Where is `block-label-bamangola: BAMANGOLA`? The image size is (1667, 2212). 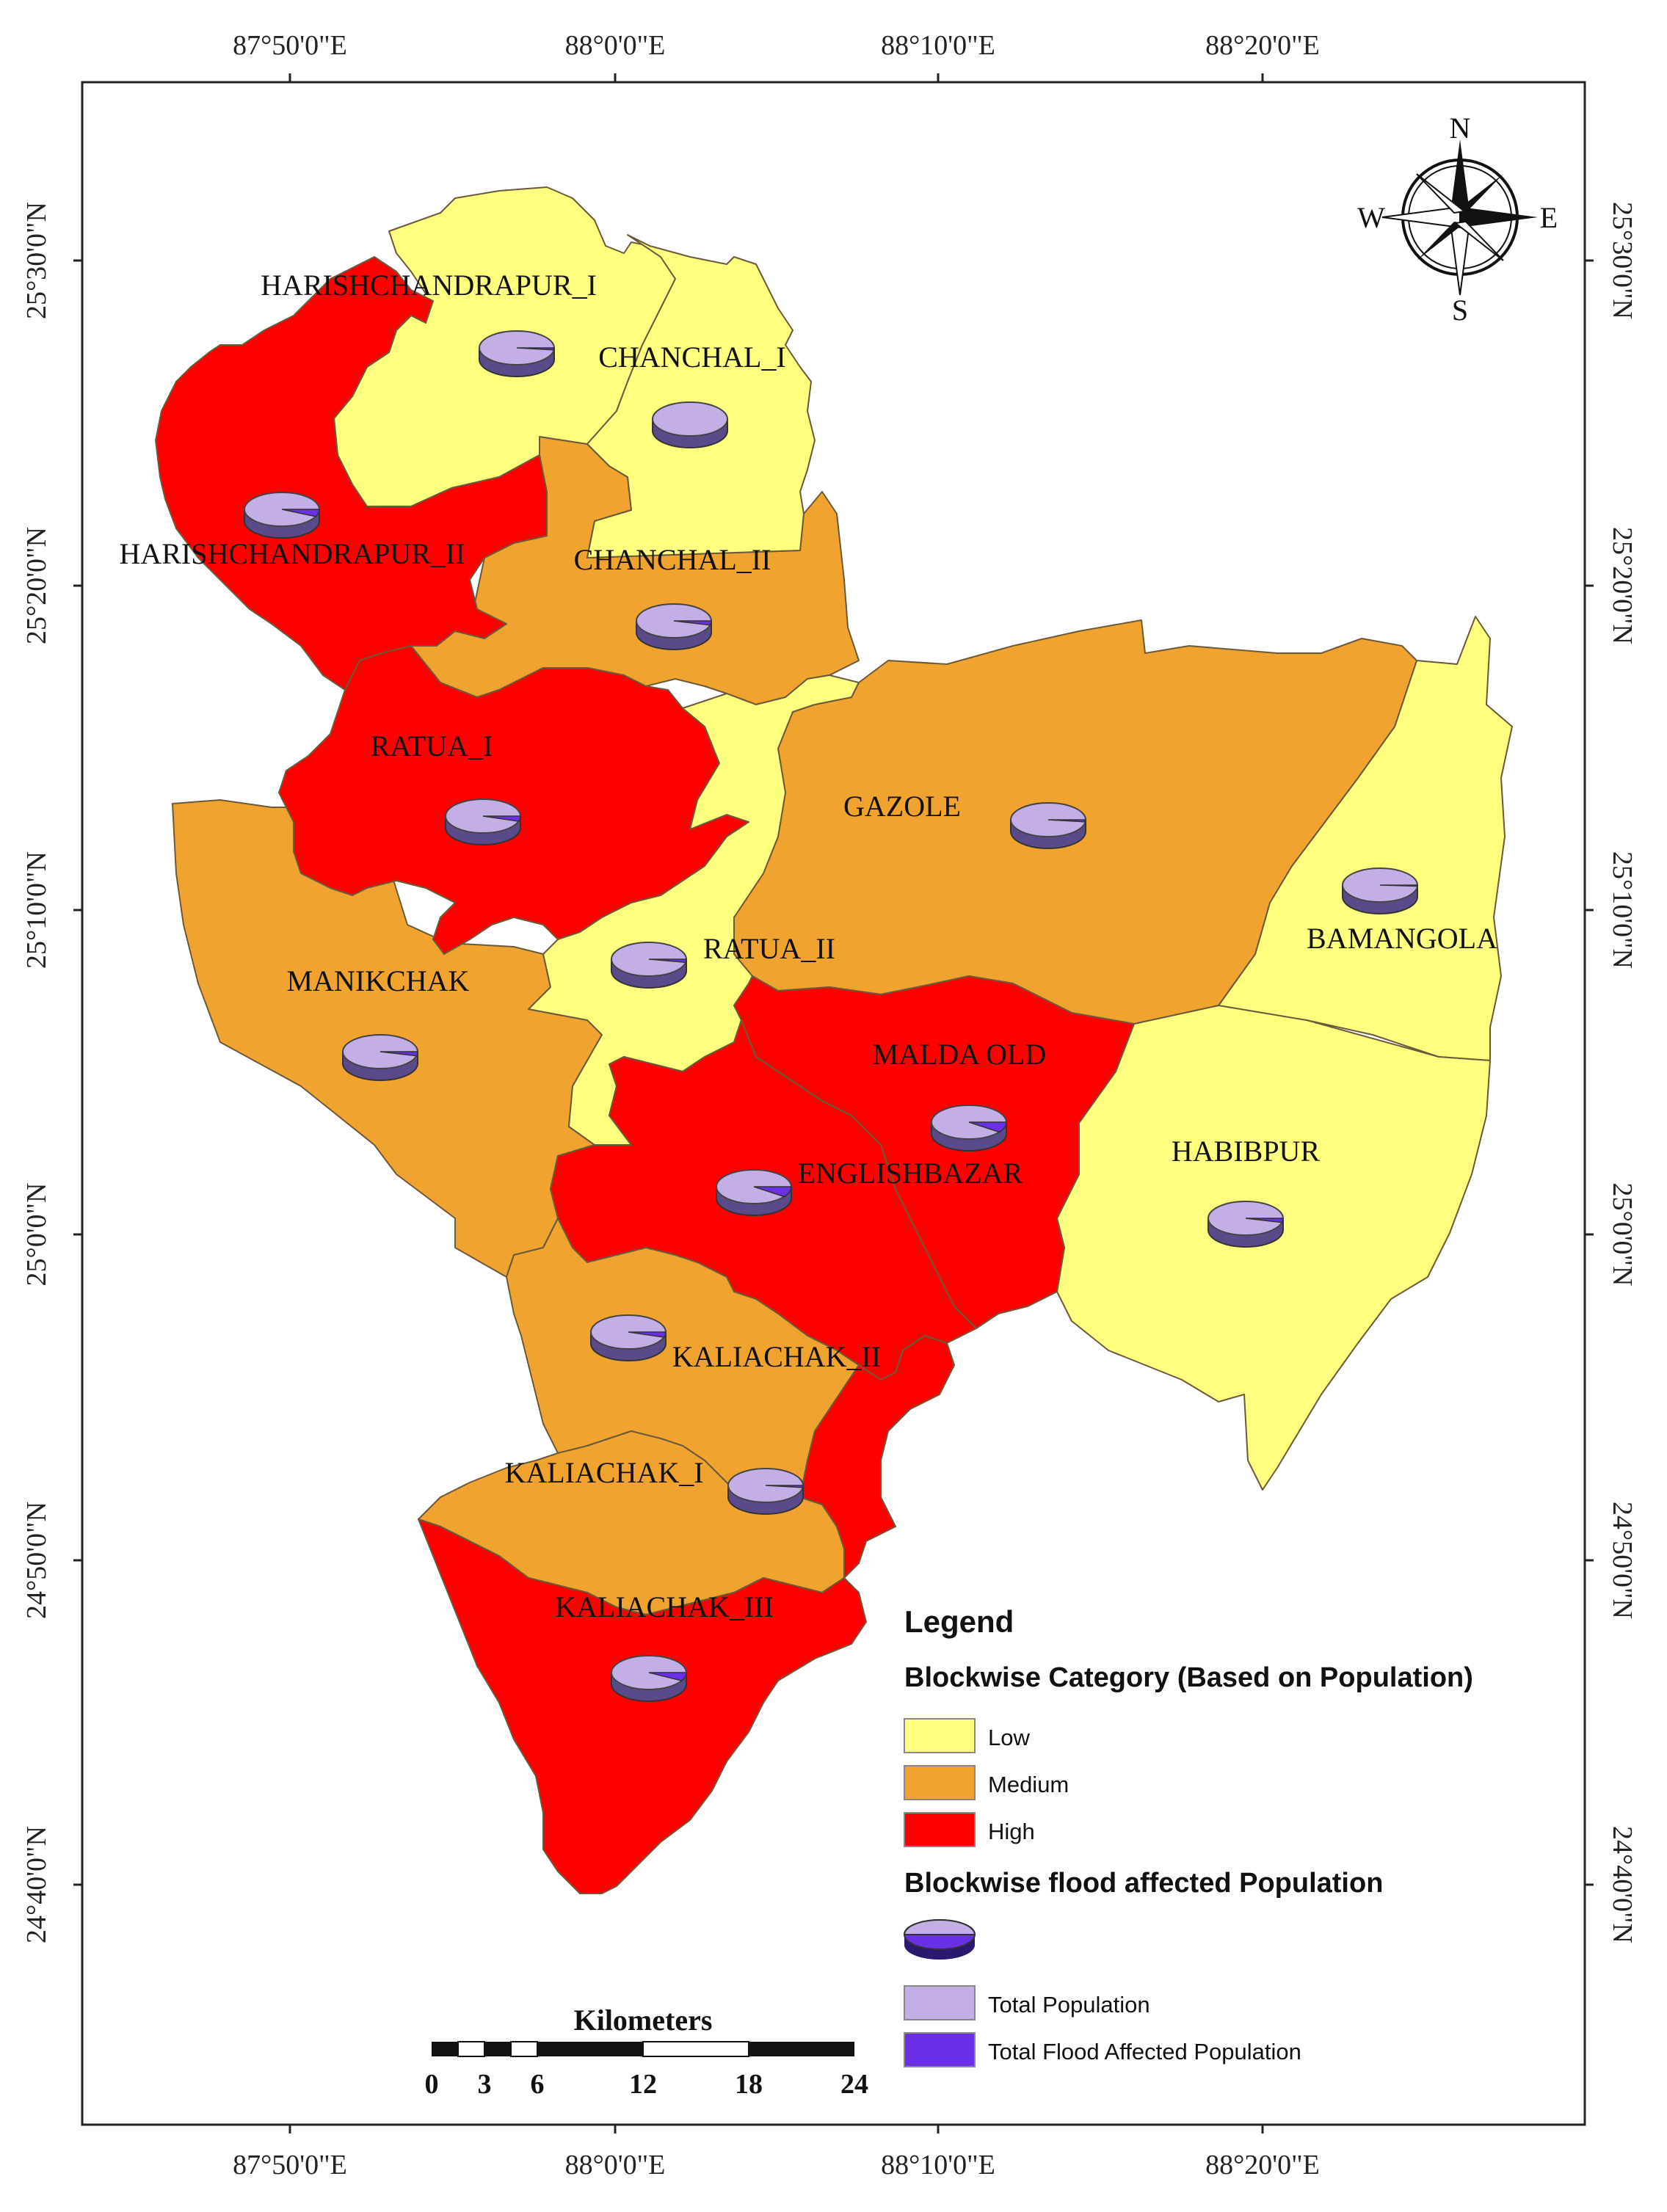 block-label-bamangola: BAMANGOLA is located at coordinates (1402, 938).